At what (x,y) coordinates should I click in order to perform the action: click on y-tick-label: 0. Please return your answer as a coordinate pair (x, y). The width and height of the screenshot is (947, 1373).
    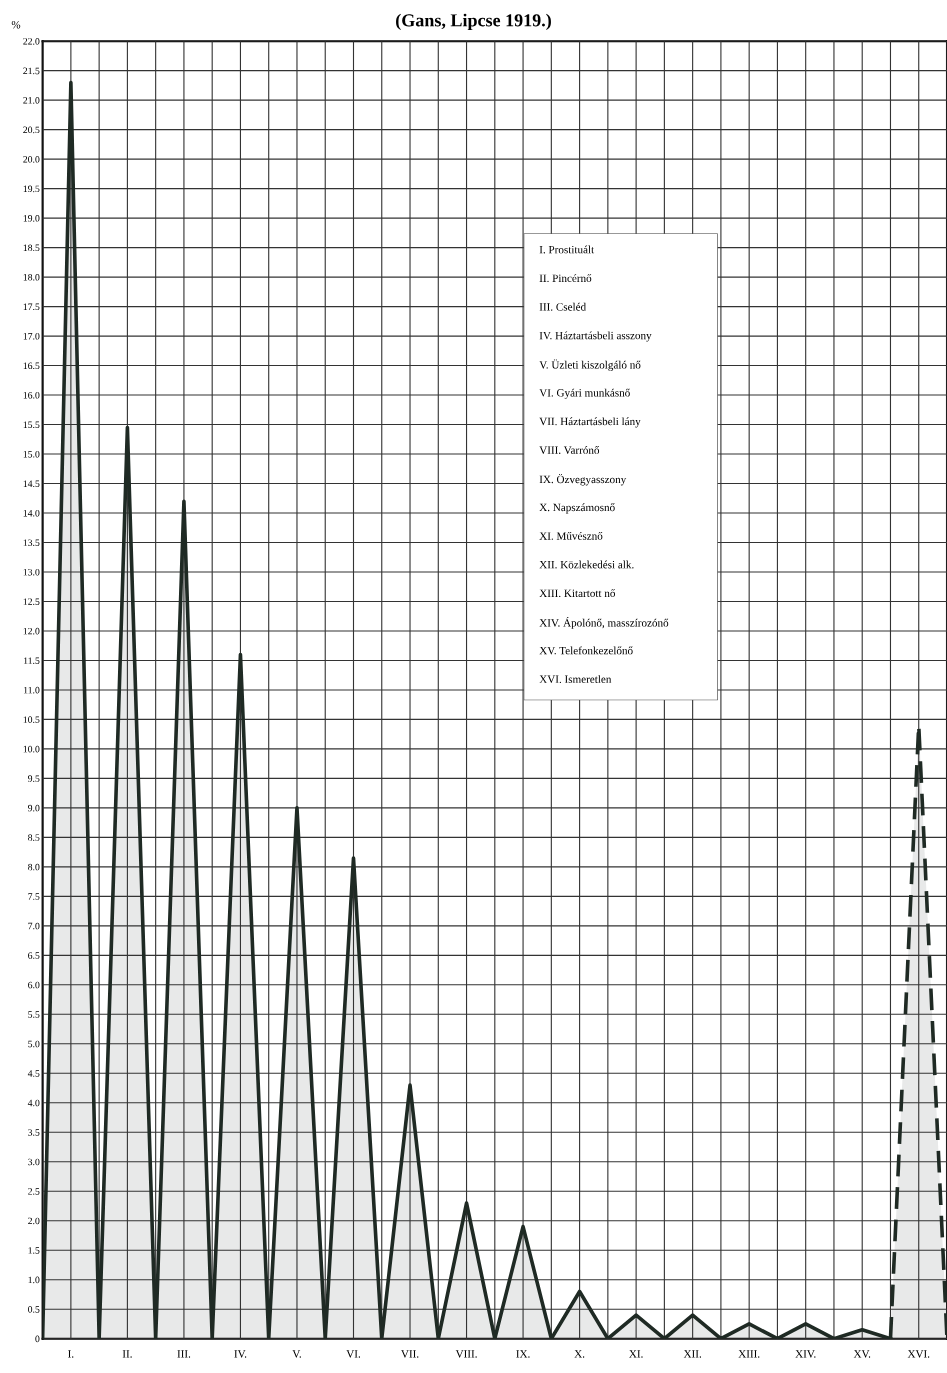
    Looking at the image, I should click on (37, 1339).